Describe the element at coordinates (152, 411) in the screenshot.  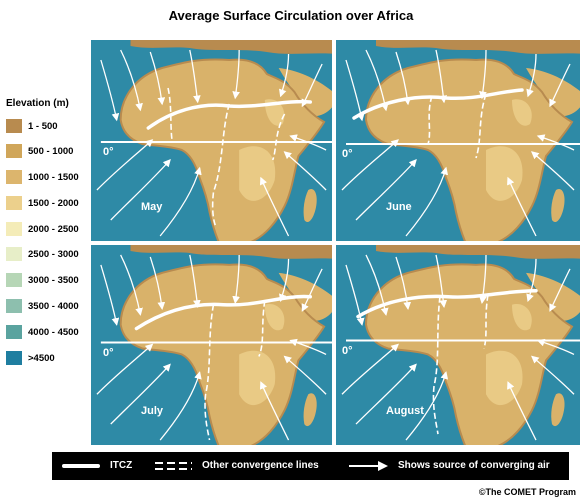
I see `month-label: July` at that location.